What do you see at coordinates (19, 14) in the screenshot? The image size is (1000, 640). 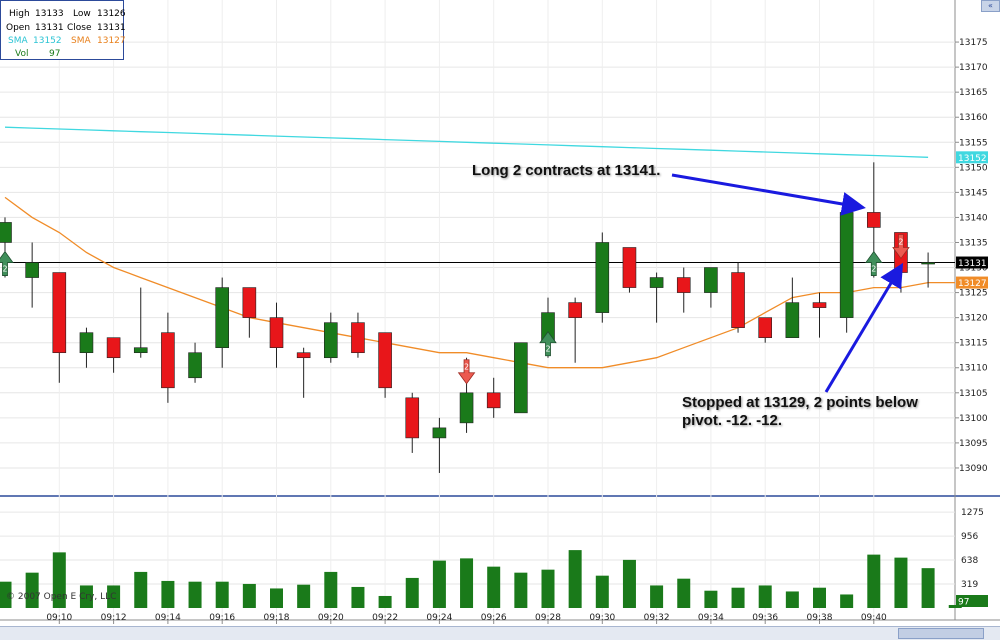 I see `high-label: High` at bounding box center [19, 14].